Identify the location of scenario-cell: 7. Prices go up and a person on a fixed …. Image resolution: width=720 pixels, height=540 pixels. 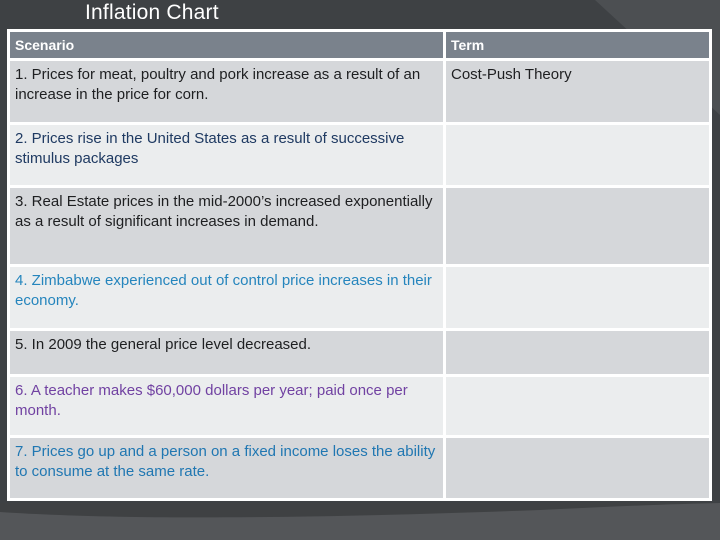
(226, 468).